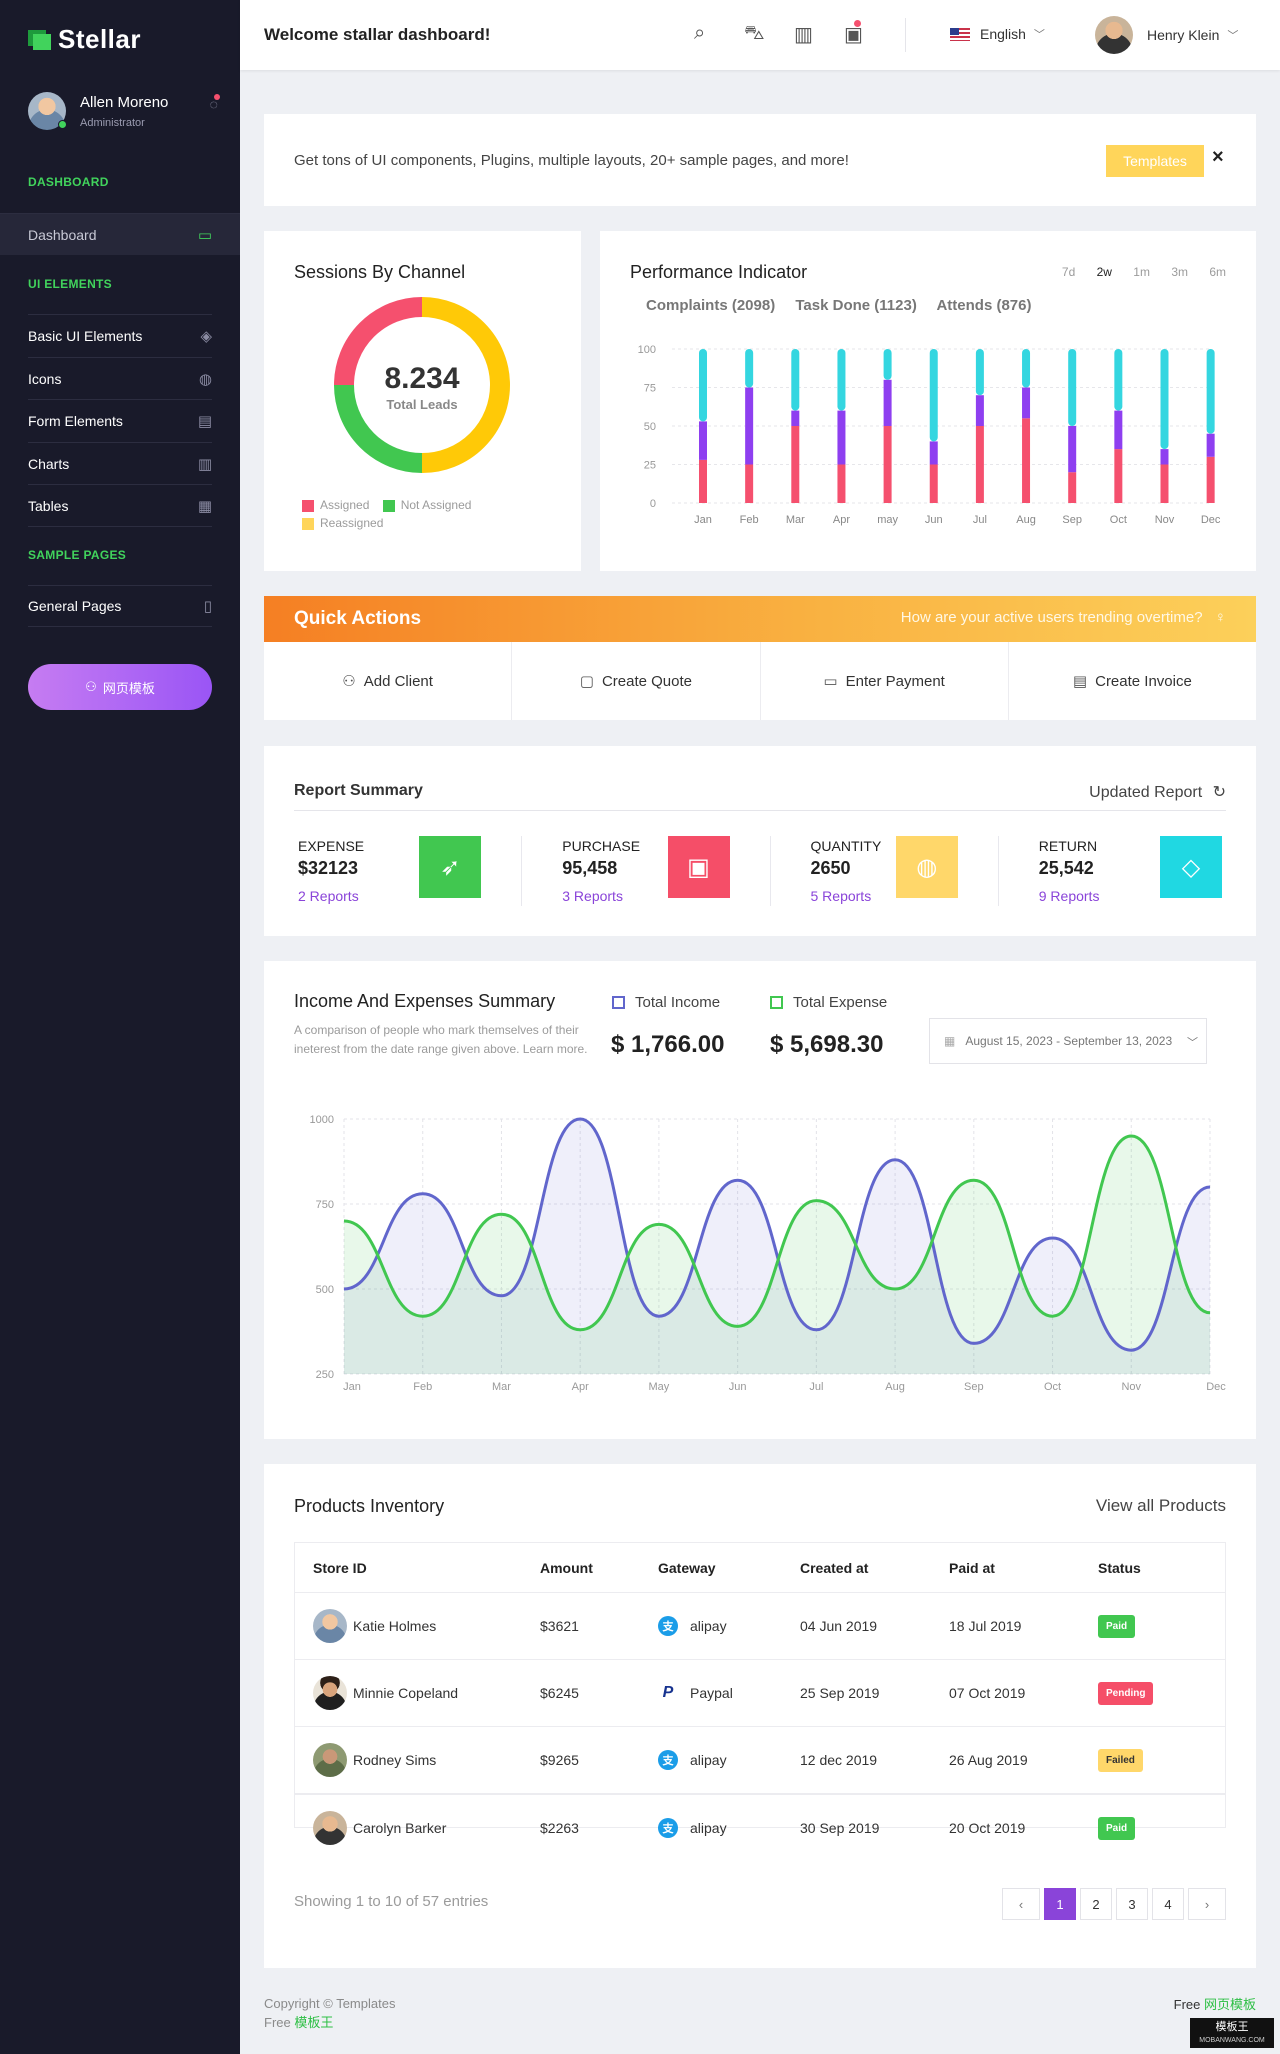 The width and height of the screenshot is (1280, 2054). Describe the element at coordinates (328, 896) in the screenshot. I see `report-link: 2 Reports` at that location.